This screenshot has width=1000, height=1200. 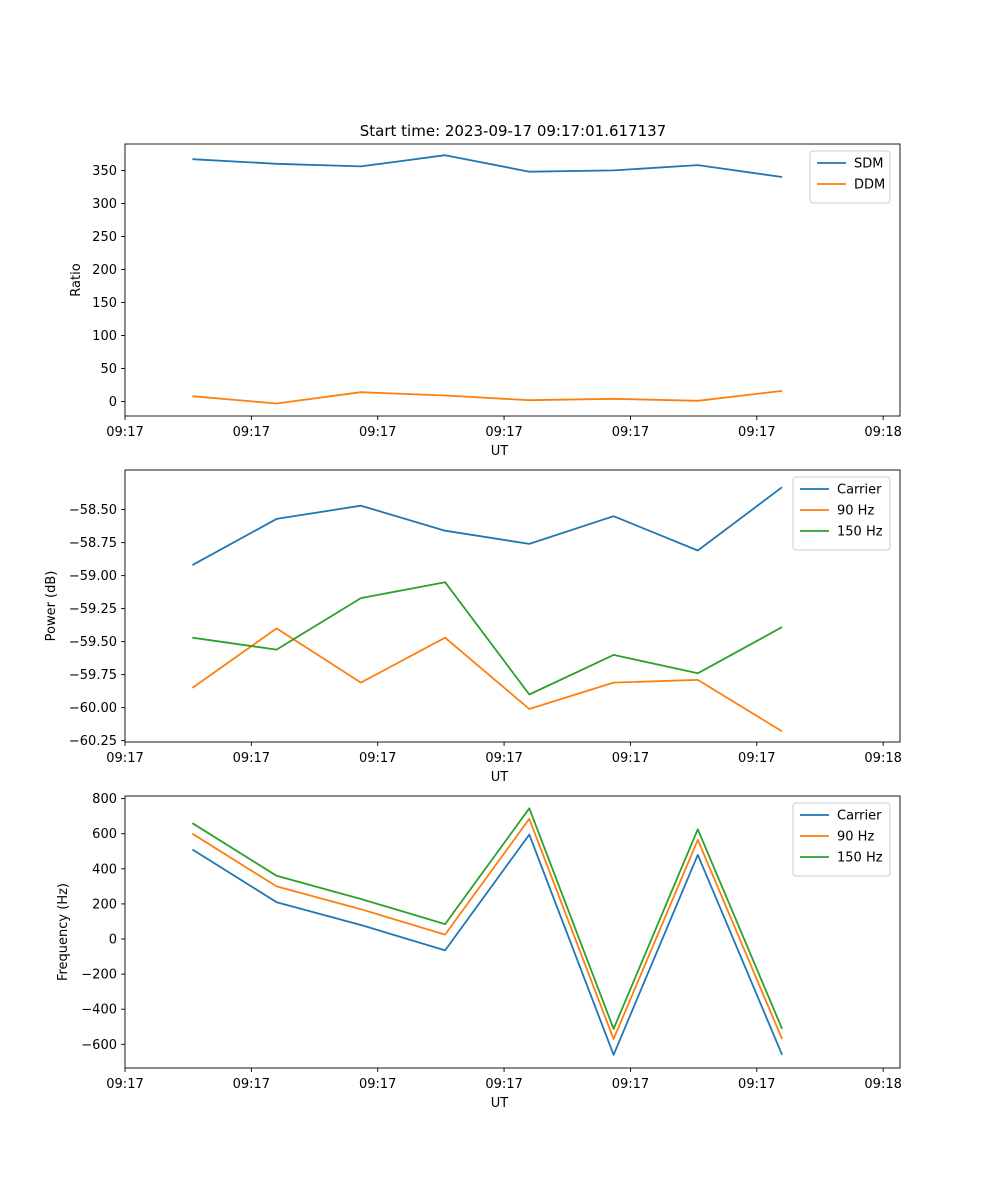 I want to click on y-tick-label: −60.00, so click(x=93, y=708).